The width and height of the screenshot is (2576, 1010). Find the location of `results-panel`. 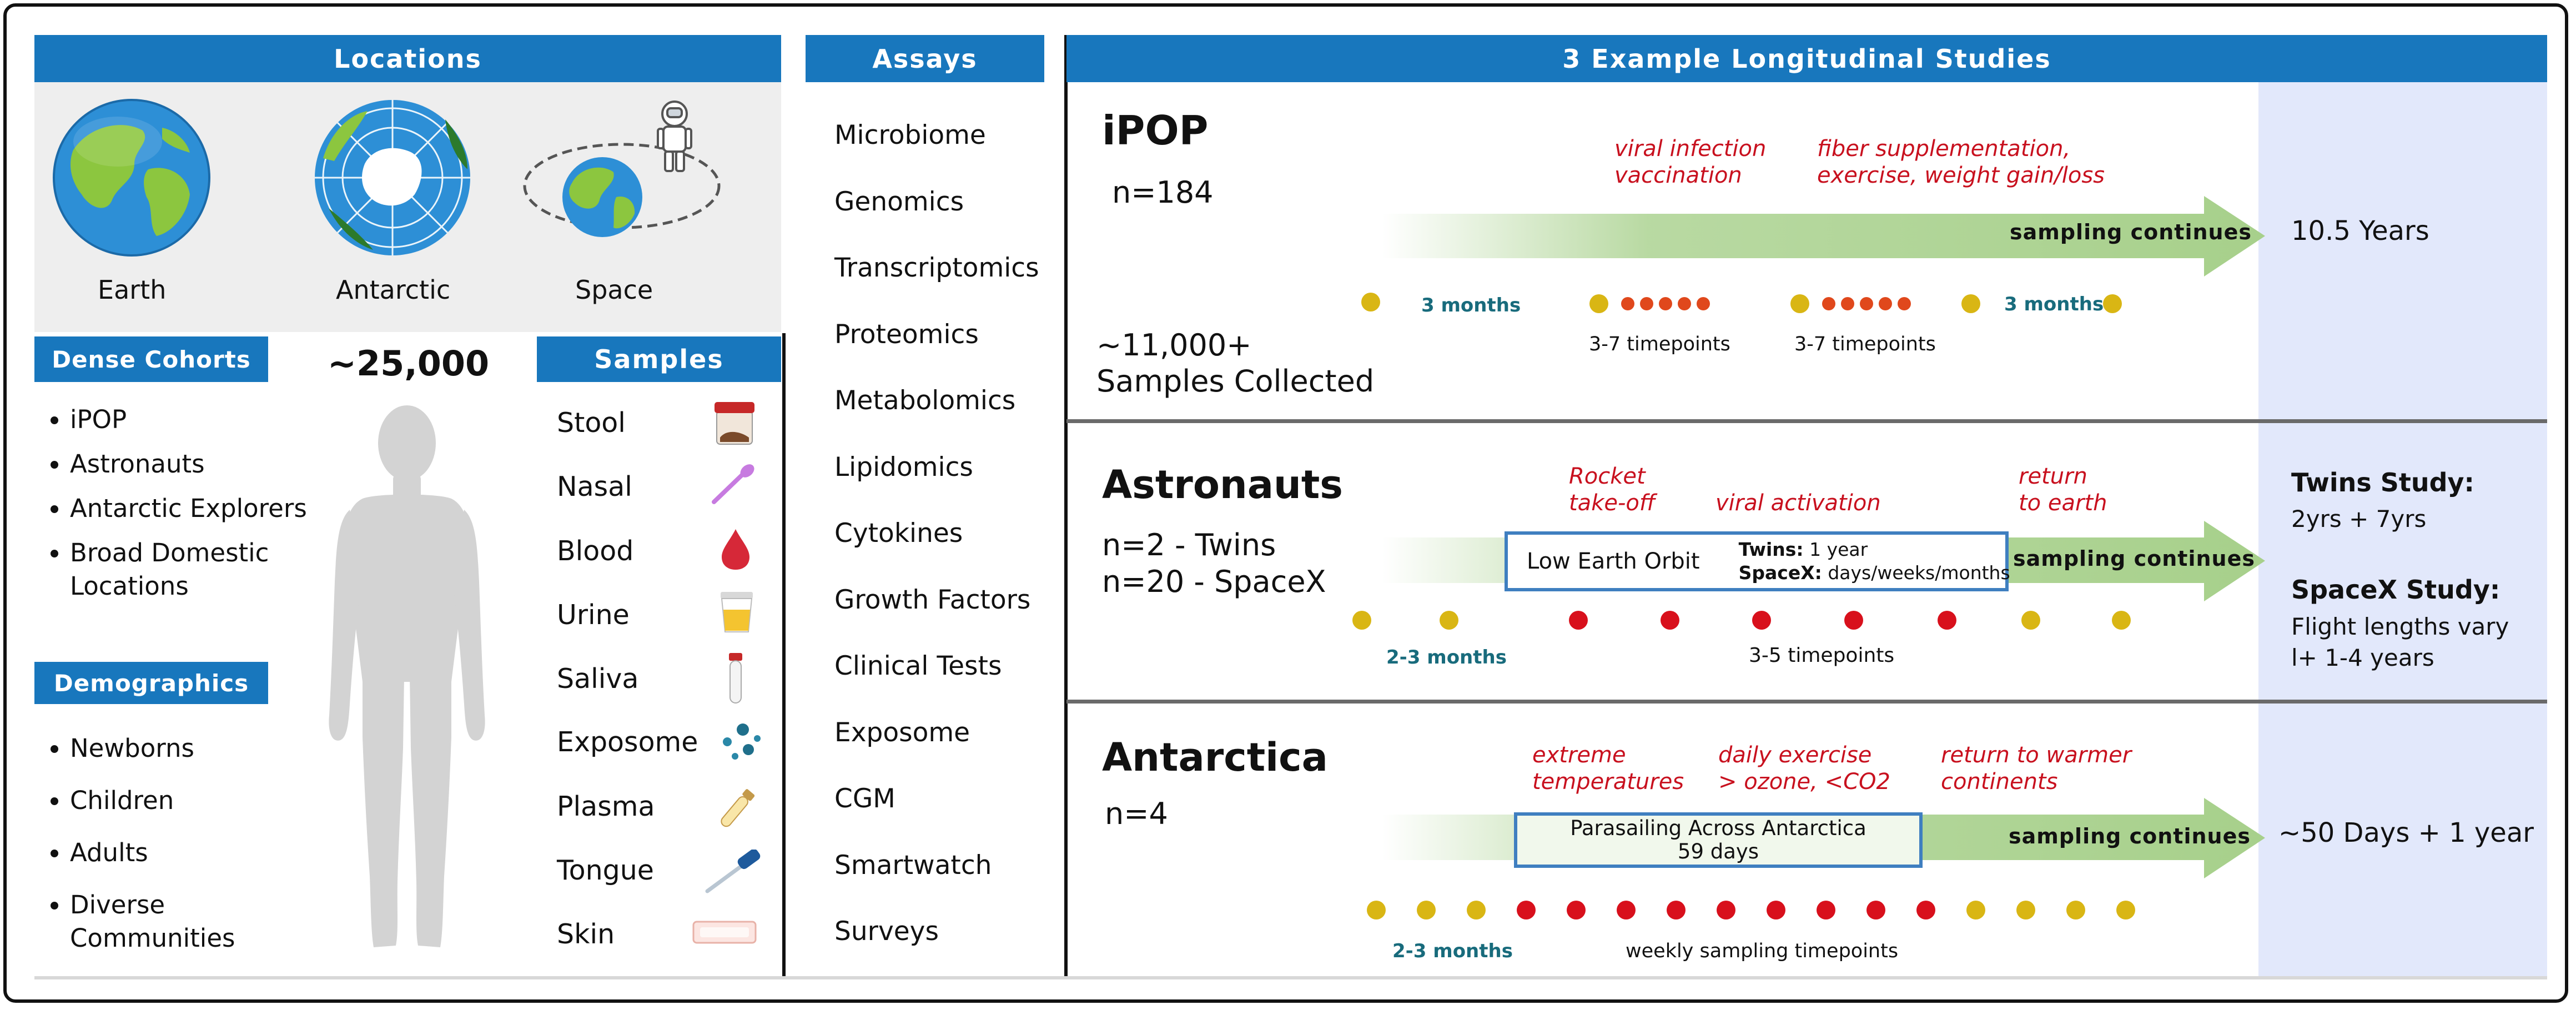

results-panel is located at coordinates (2402, 529).